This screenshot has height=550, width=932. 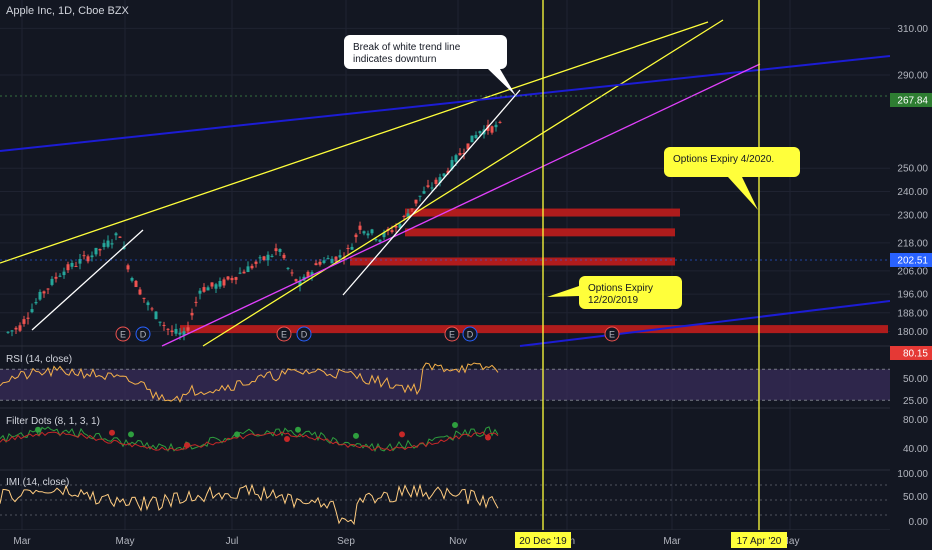 I want to click on last-price-tag: 267.84, so click(x=912, y=101).